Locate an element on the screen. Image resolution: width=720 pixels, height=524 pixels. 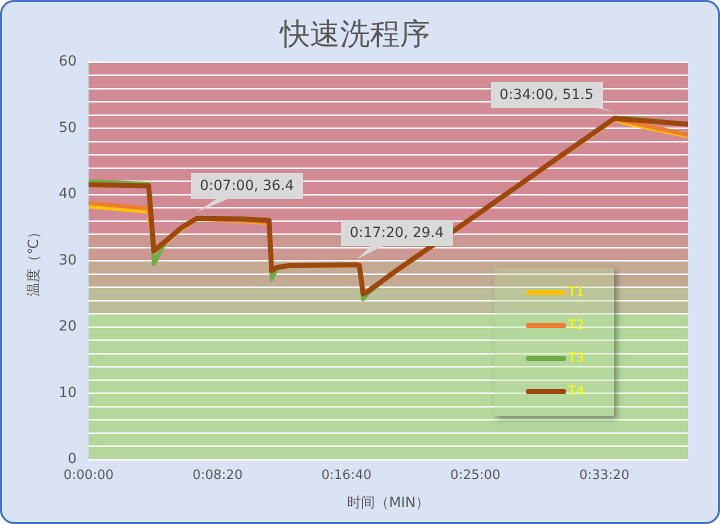
x-tick-label: 0:25:00 is located at coordinates (475, 475).